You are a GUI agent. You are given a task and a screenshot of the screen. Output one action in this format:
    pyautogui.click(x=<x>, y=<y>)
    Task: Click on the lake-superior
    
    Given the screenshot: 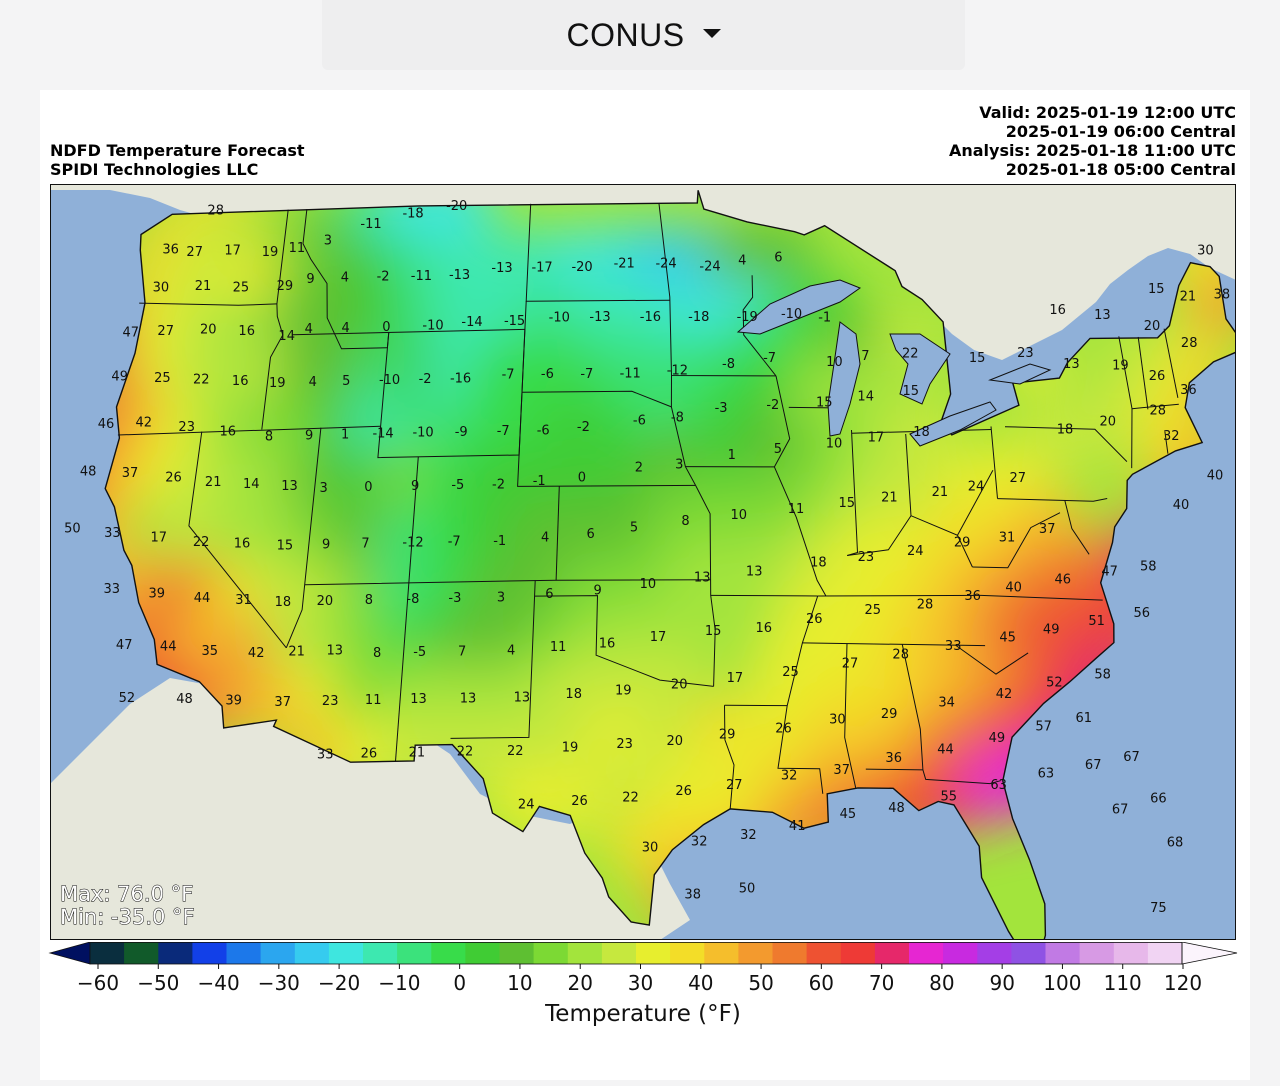 What is the action you would take?
    pyautogui.click(x=799, y=307)
    